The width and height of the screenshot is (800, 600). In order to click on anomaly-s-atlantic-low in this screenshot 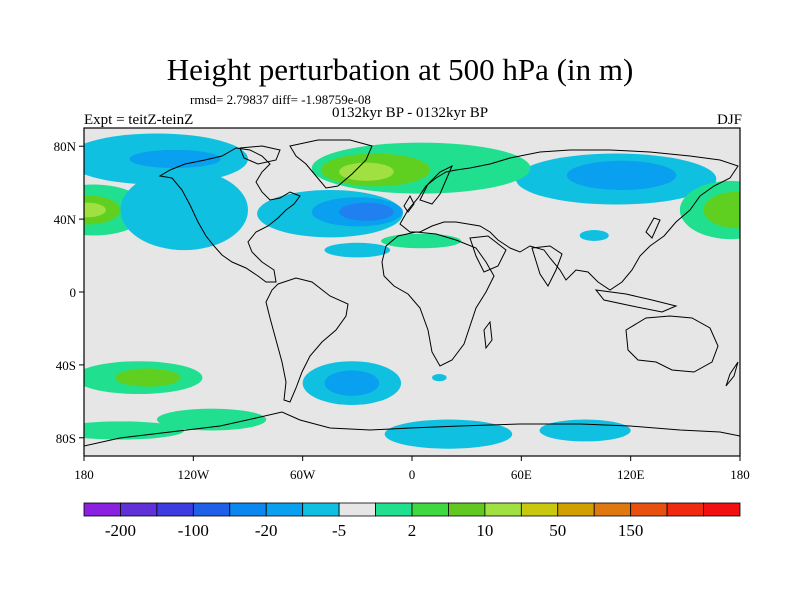, I will do `click(352, 383)`.